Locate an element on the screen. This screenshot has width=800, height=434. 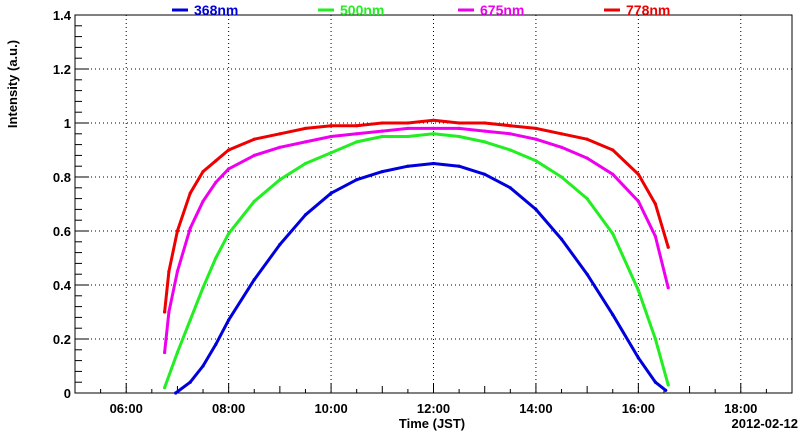
legend-label-778nm: 778nm is located at coordinates (648, 10).